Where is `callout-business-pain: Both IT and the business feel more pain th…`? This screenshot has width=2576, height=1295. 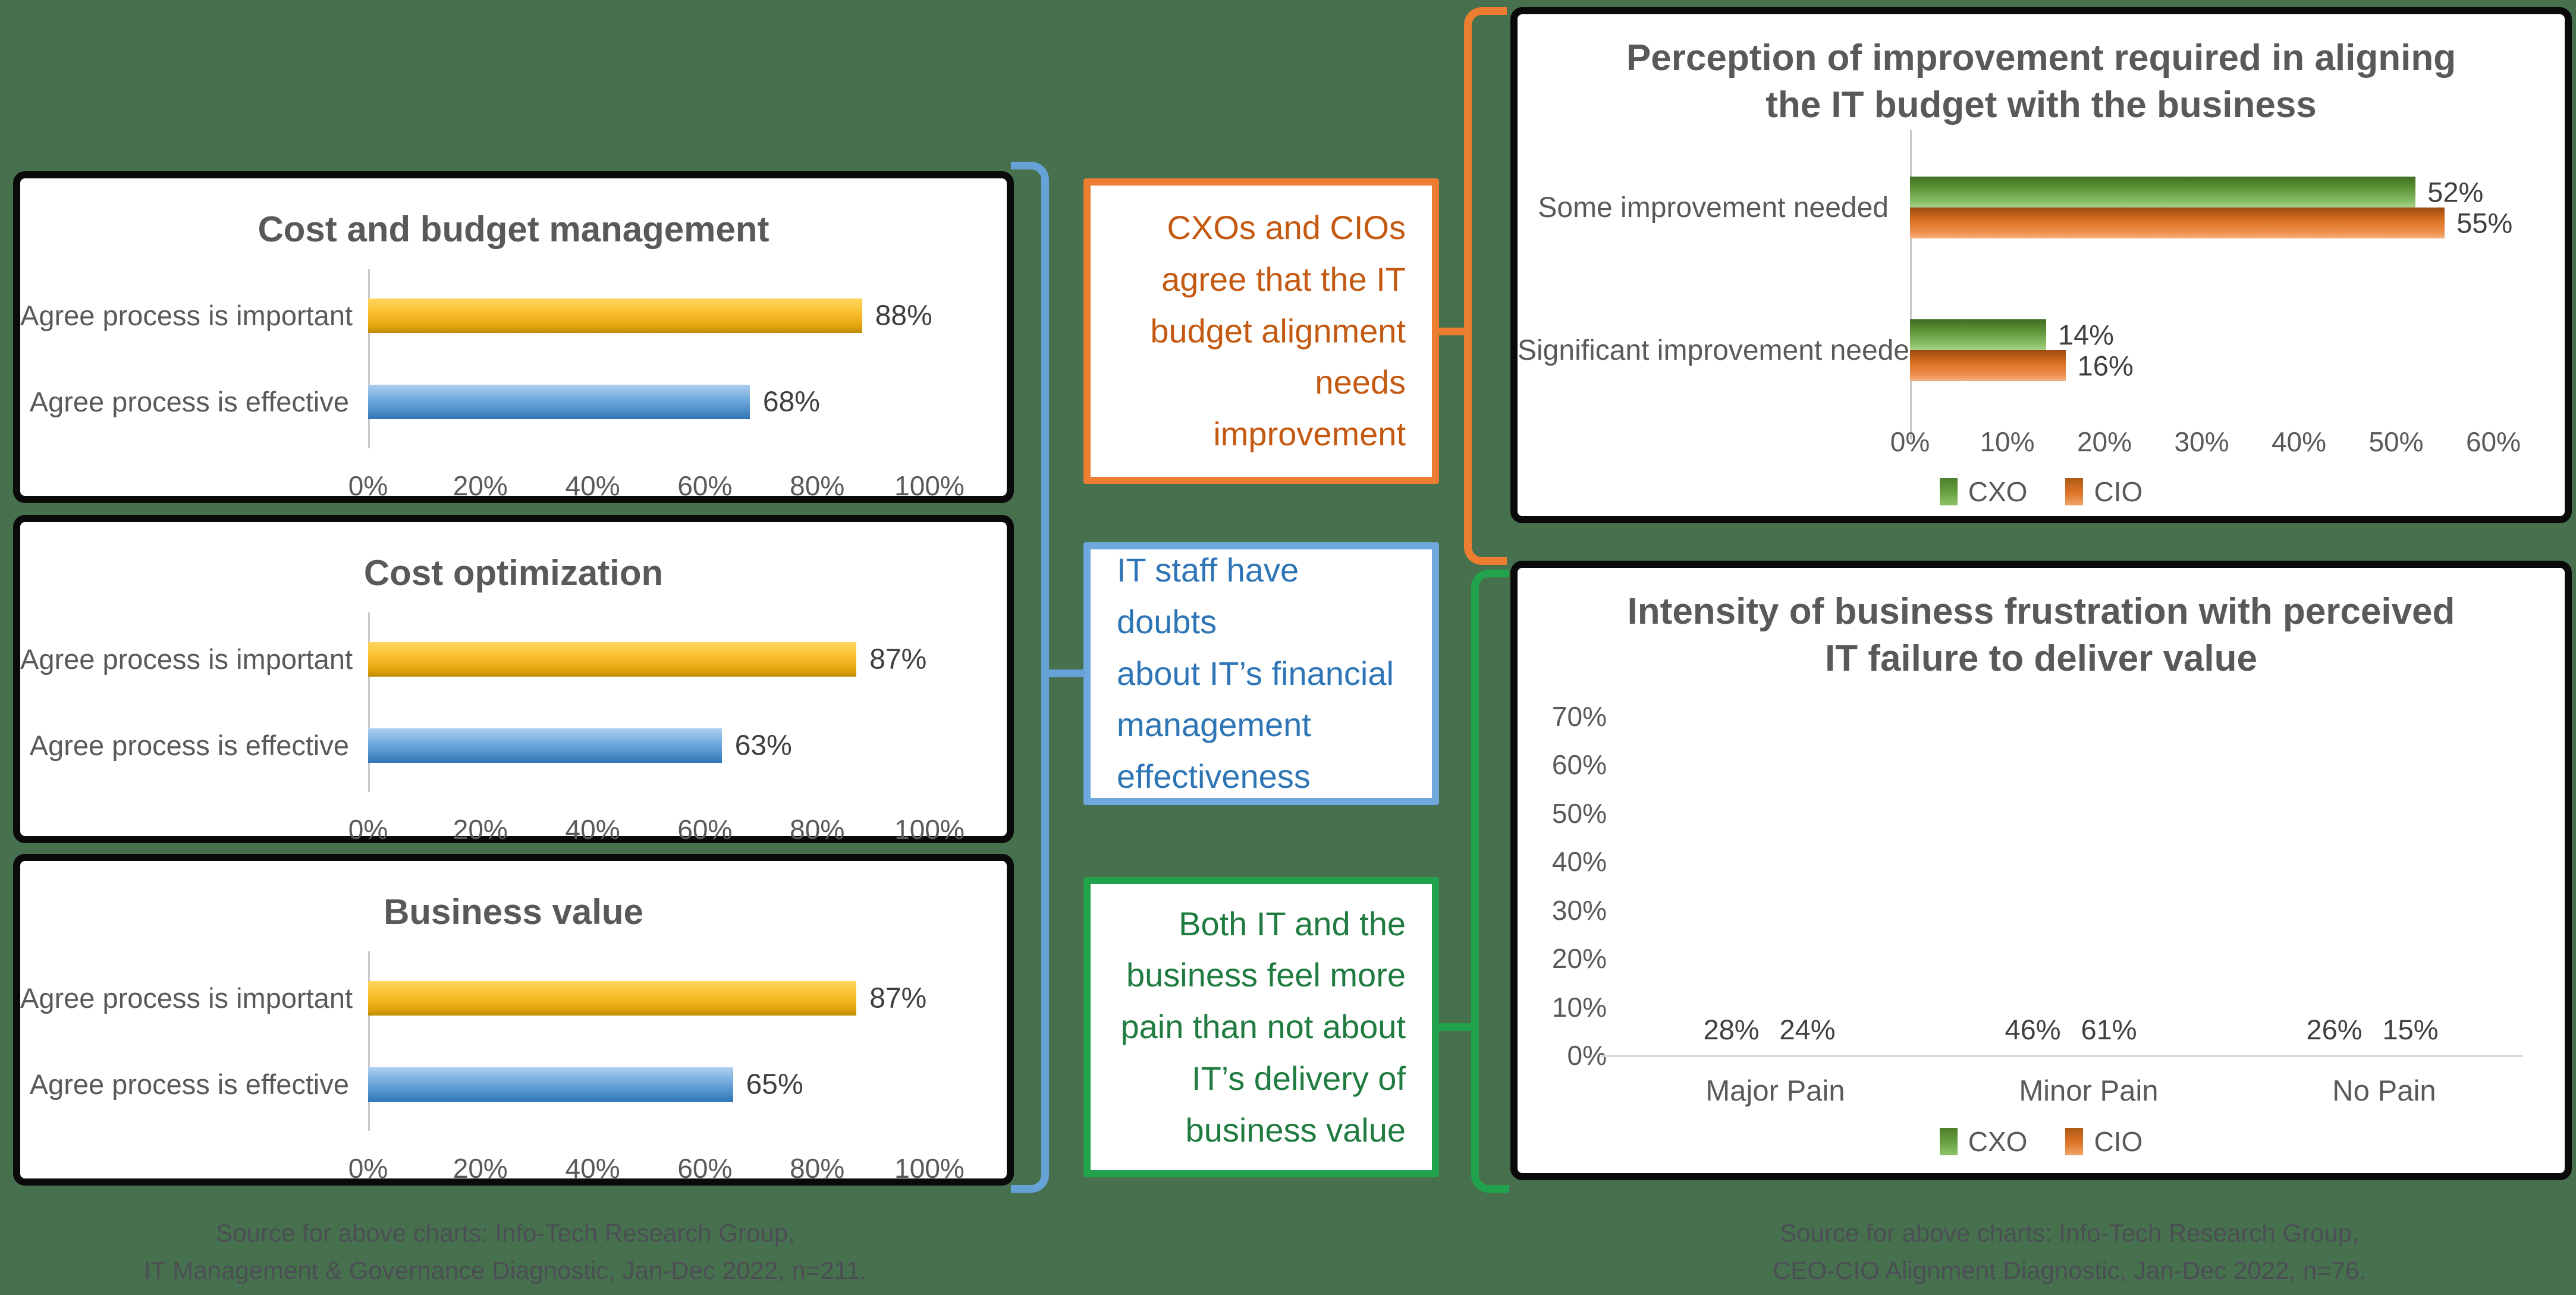 callout-business-pain: Both IT and the business feel more pain th… is located at coordinates (1261, 1027).